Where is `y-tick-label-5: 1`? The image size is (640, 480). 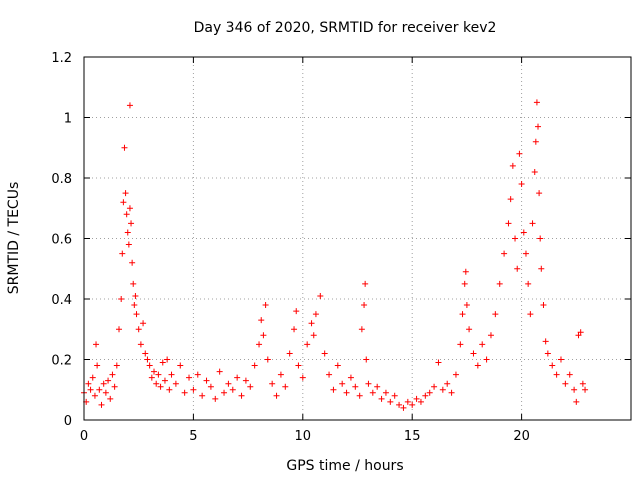
y-tick-label-5: 1 is located at coordinates (68, 119).